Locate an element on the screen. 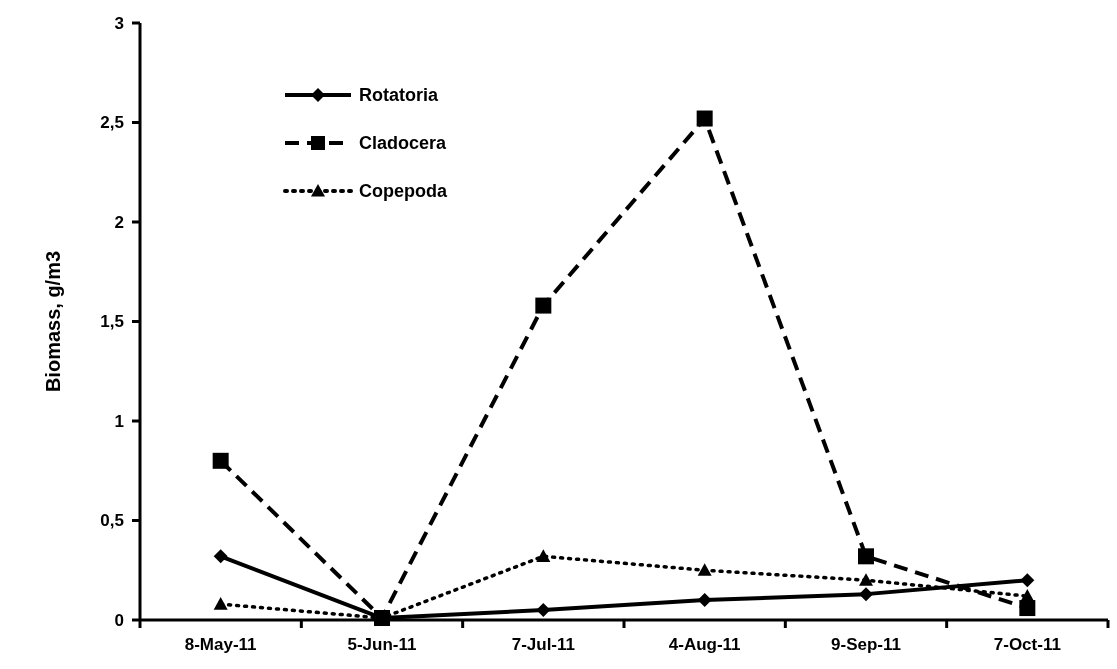 Image resolution: width=1117 pixels, height=669 pixels. x-tick-label: 9-Sep-11 is located at coordinates (866, 644).